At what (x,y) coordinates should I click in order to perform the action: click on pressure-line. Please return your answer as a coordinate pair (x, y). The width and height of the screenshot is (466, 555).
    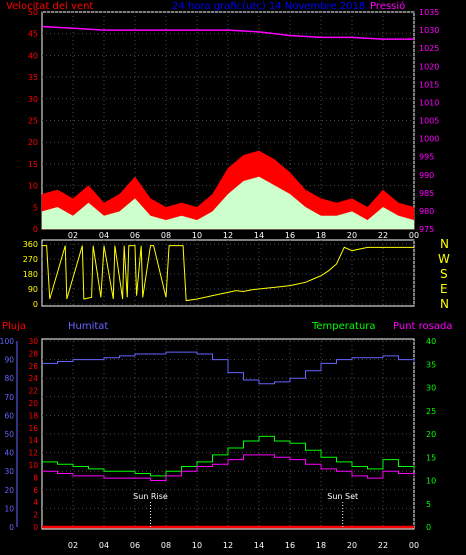
    Looking at the image, I should click on (227, 32).